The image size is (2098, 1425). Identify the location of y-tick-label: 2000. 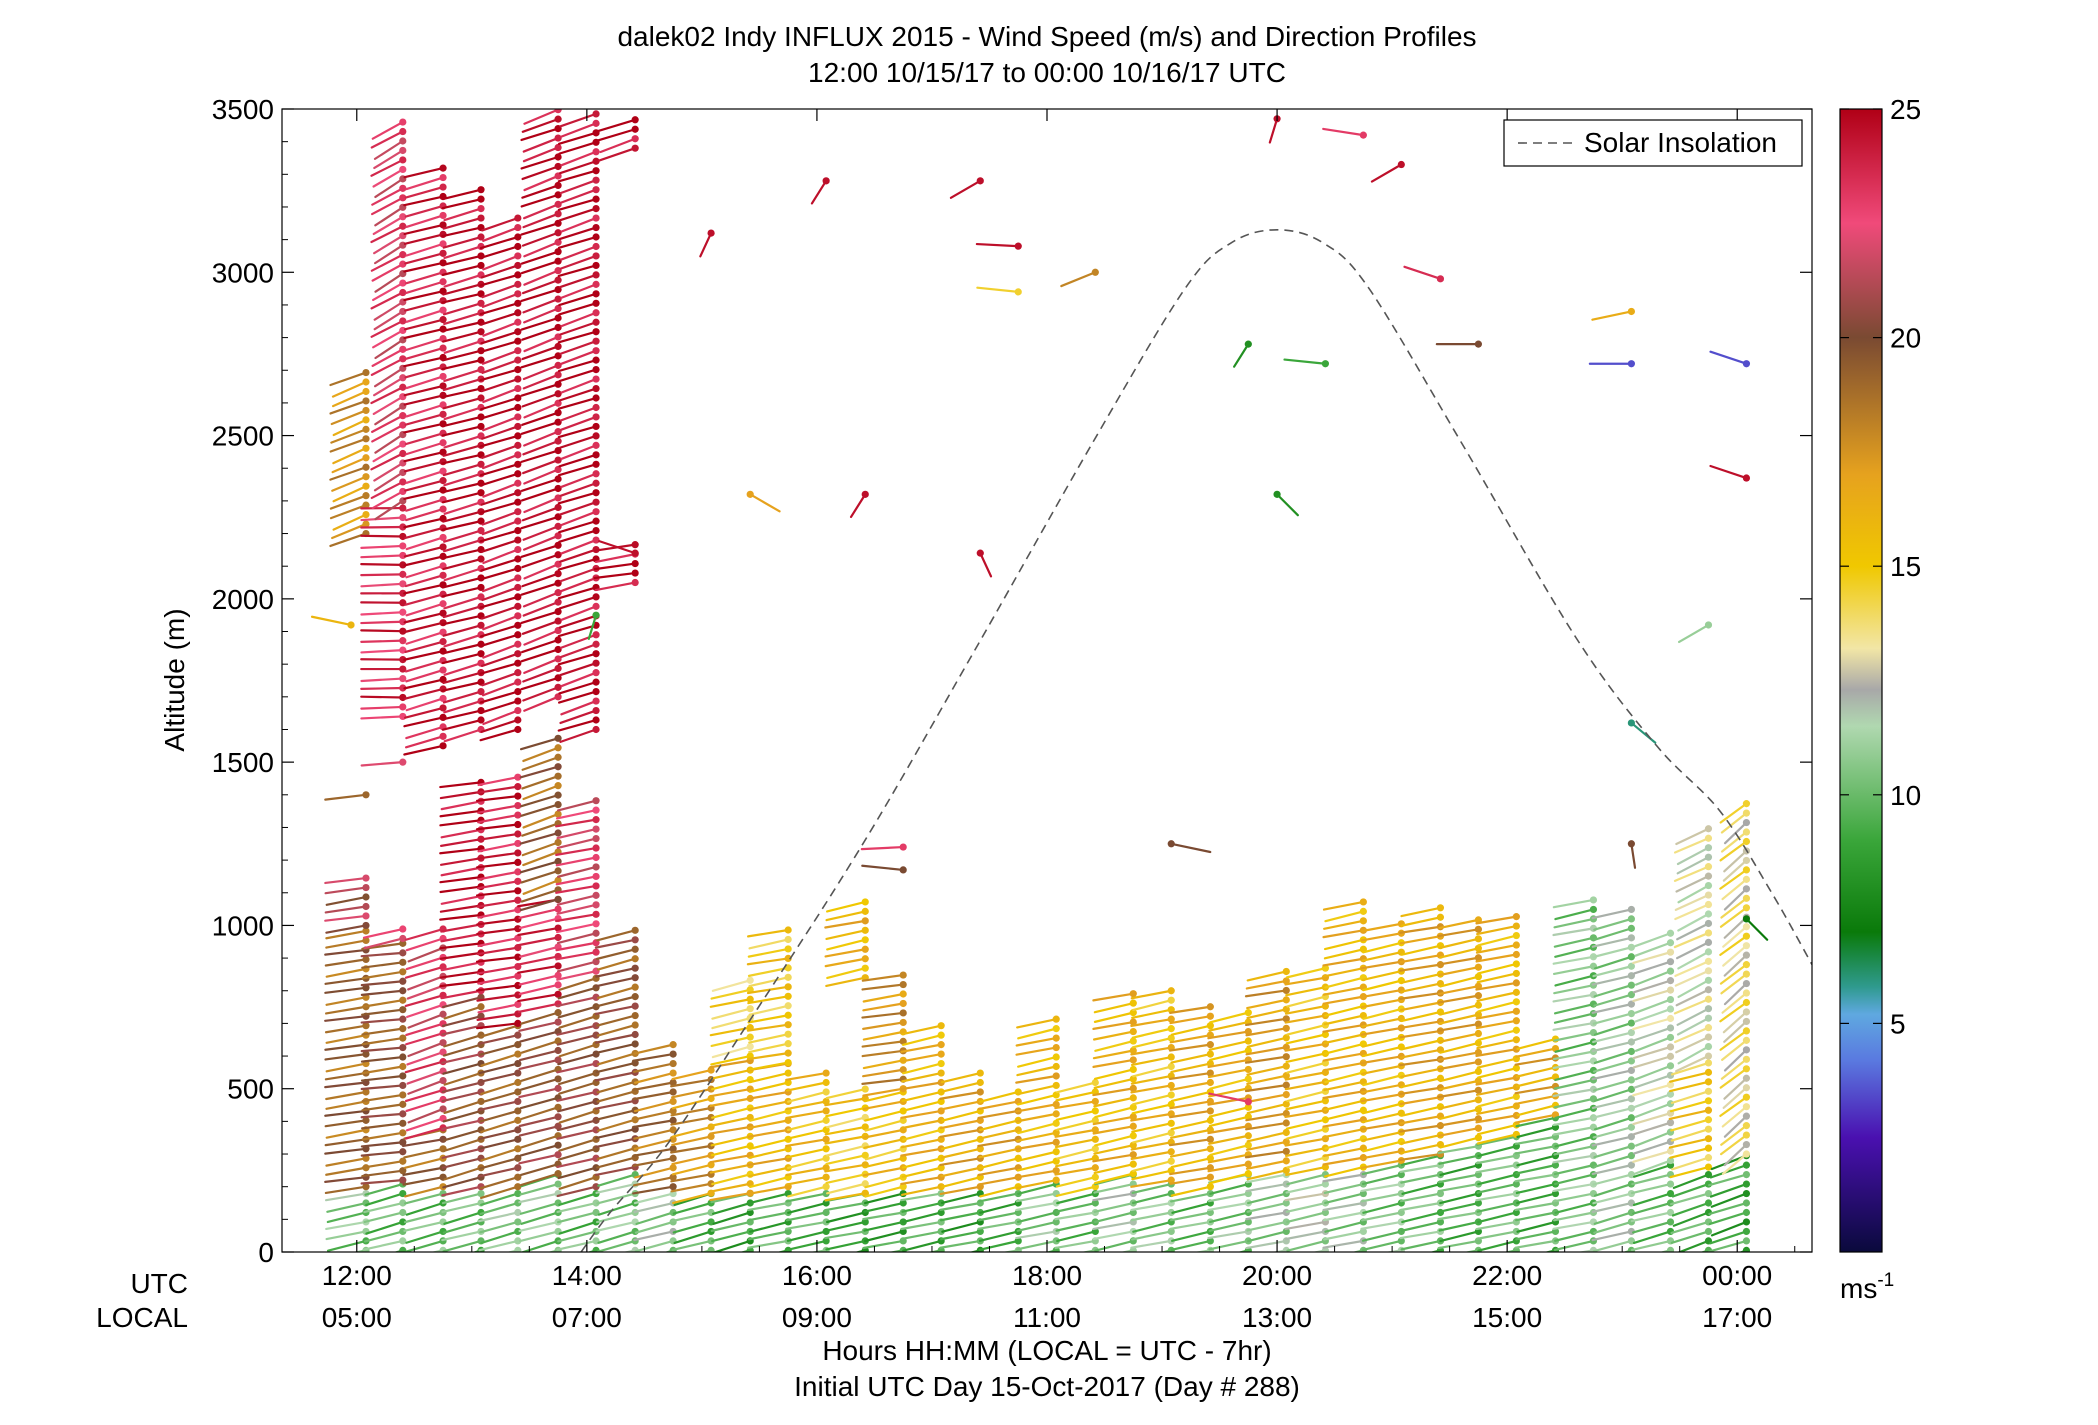
(243, 599).